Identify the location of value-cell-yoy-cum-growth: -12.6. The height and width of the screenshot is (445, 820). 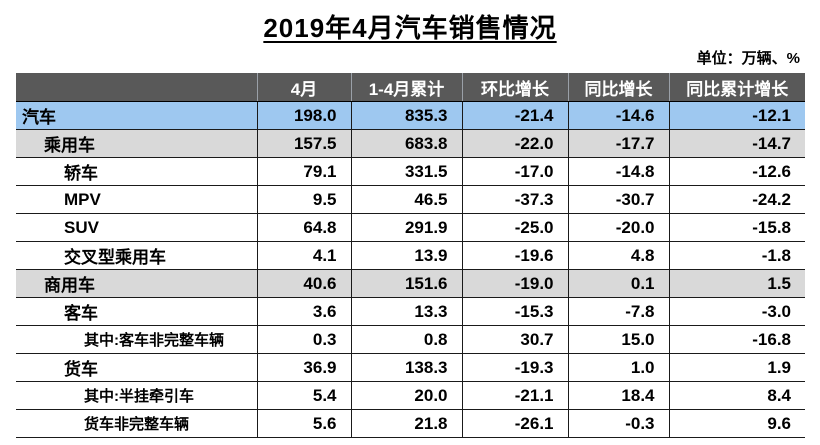
(736, 171).